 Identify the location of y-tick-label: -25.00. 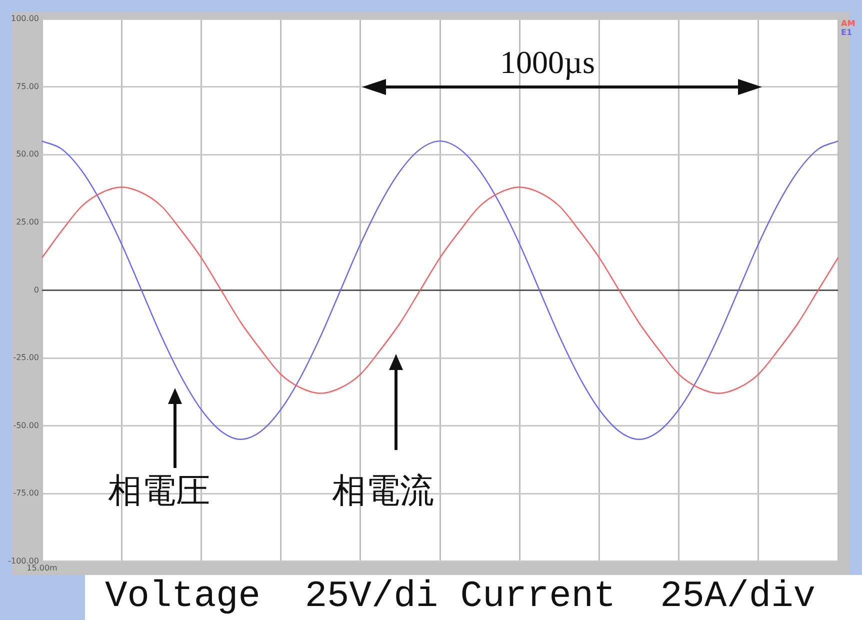
(26, 357).